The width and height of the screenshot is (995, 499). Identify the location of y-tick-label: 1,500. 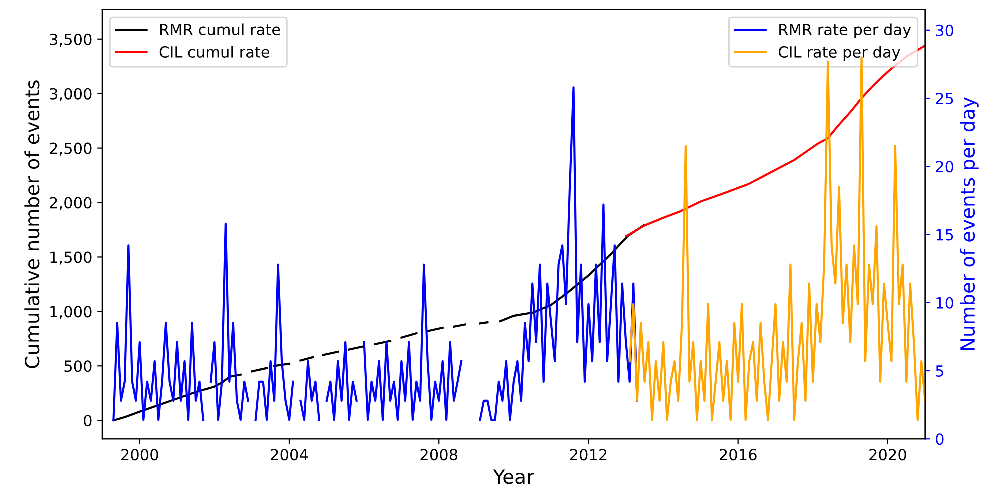
(71, 258).